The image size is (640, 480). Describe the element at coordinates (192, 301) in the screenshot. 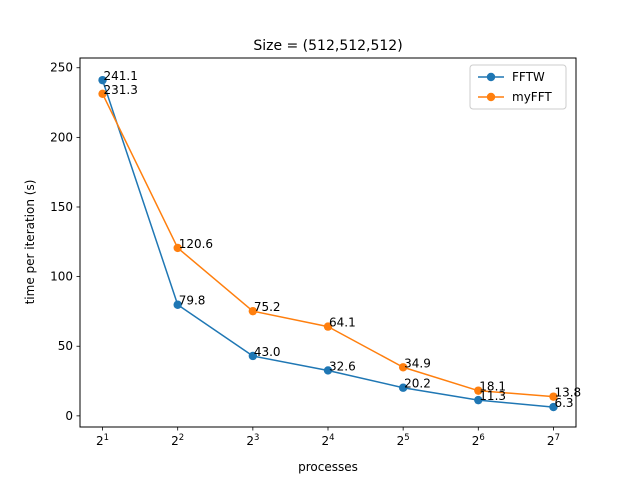

I see `data-label-fftw: 79.8` at that location.